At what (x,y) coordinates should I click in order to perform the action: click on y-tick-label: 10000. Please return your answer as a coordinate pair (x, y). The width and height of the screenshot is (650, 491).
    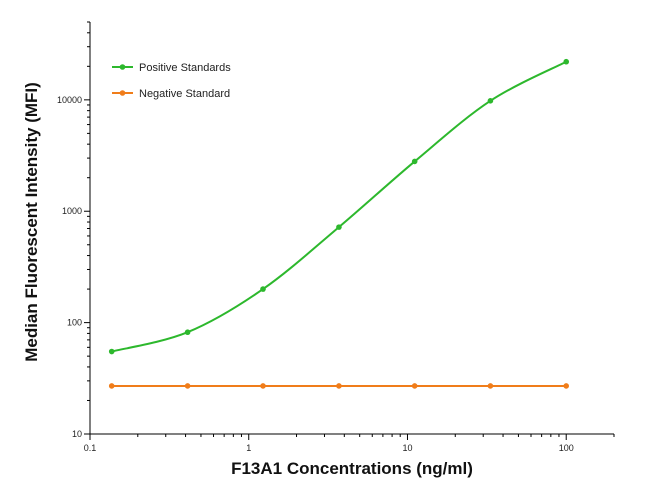
    Looking at the image, I should click on (69, 100).